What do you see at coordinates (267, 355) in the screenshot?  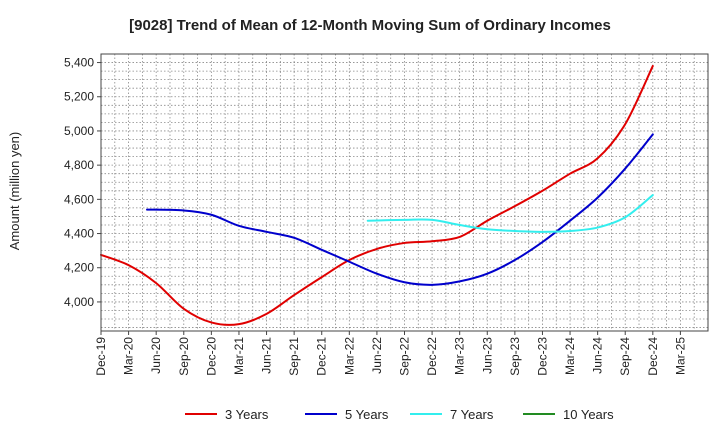 I see `x-tick-label: Jun-21` at bounding box center [267, 355].